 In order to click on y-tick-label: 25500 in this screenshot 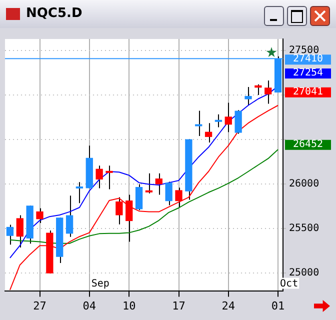, I will do `click(304, 228)`.